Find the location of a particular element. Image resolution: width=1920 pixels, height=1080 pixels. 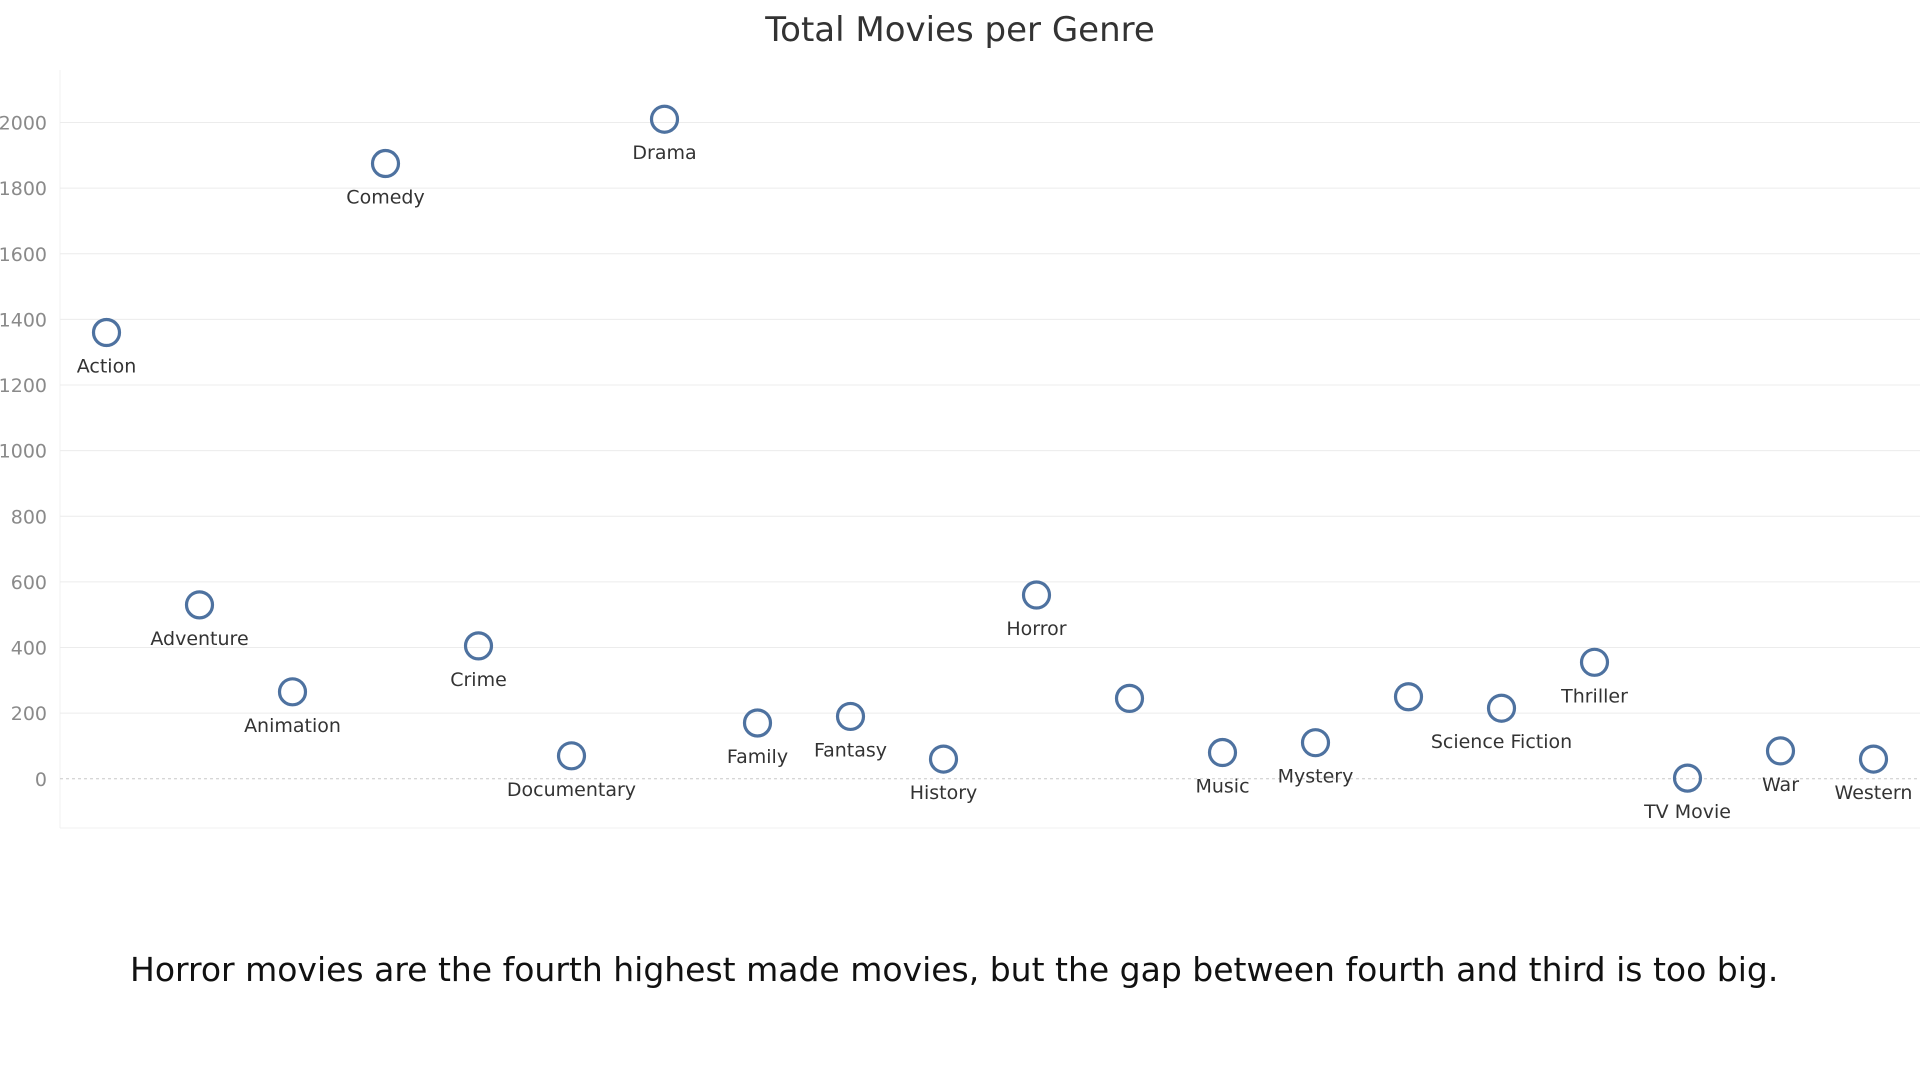

chart-title: Total Movies per Genre is located at coordinates (960, 30).